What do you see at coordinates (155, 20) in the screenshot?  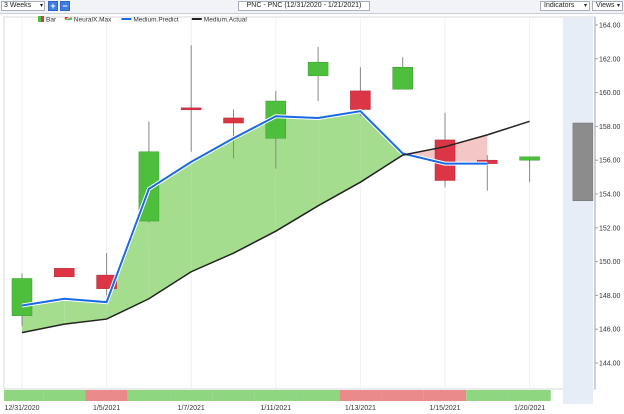 I see `legend-label: Medium.Predict` at bounding box center [155, 20].